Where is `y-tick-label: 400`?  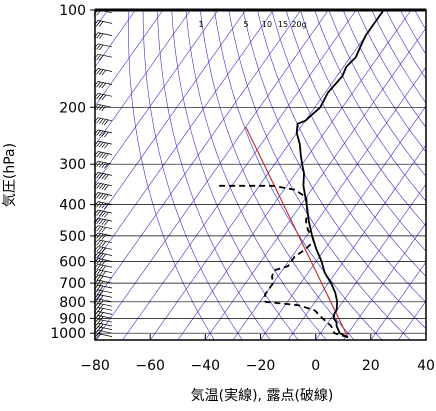
y-tick-label: 400 is located at coordinates (72, 206).